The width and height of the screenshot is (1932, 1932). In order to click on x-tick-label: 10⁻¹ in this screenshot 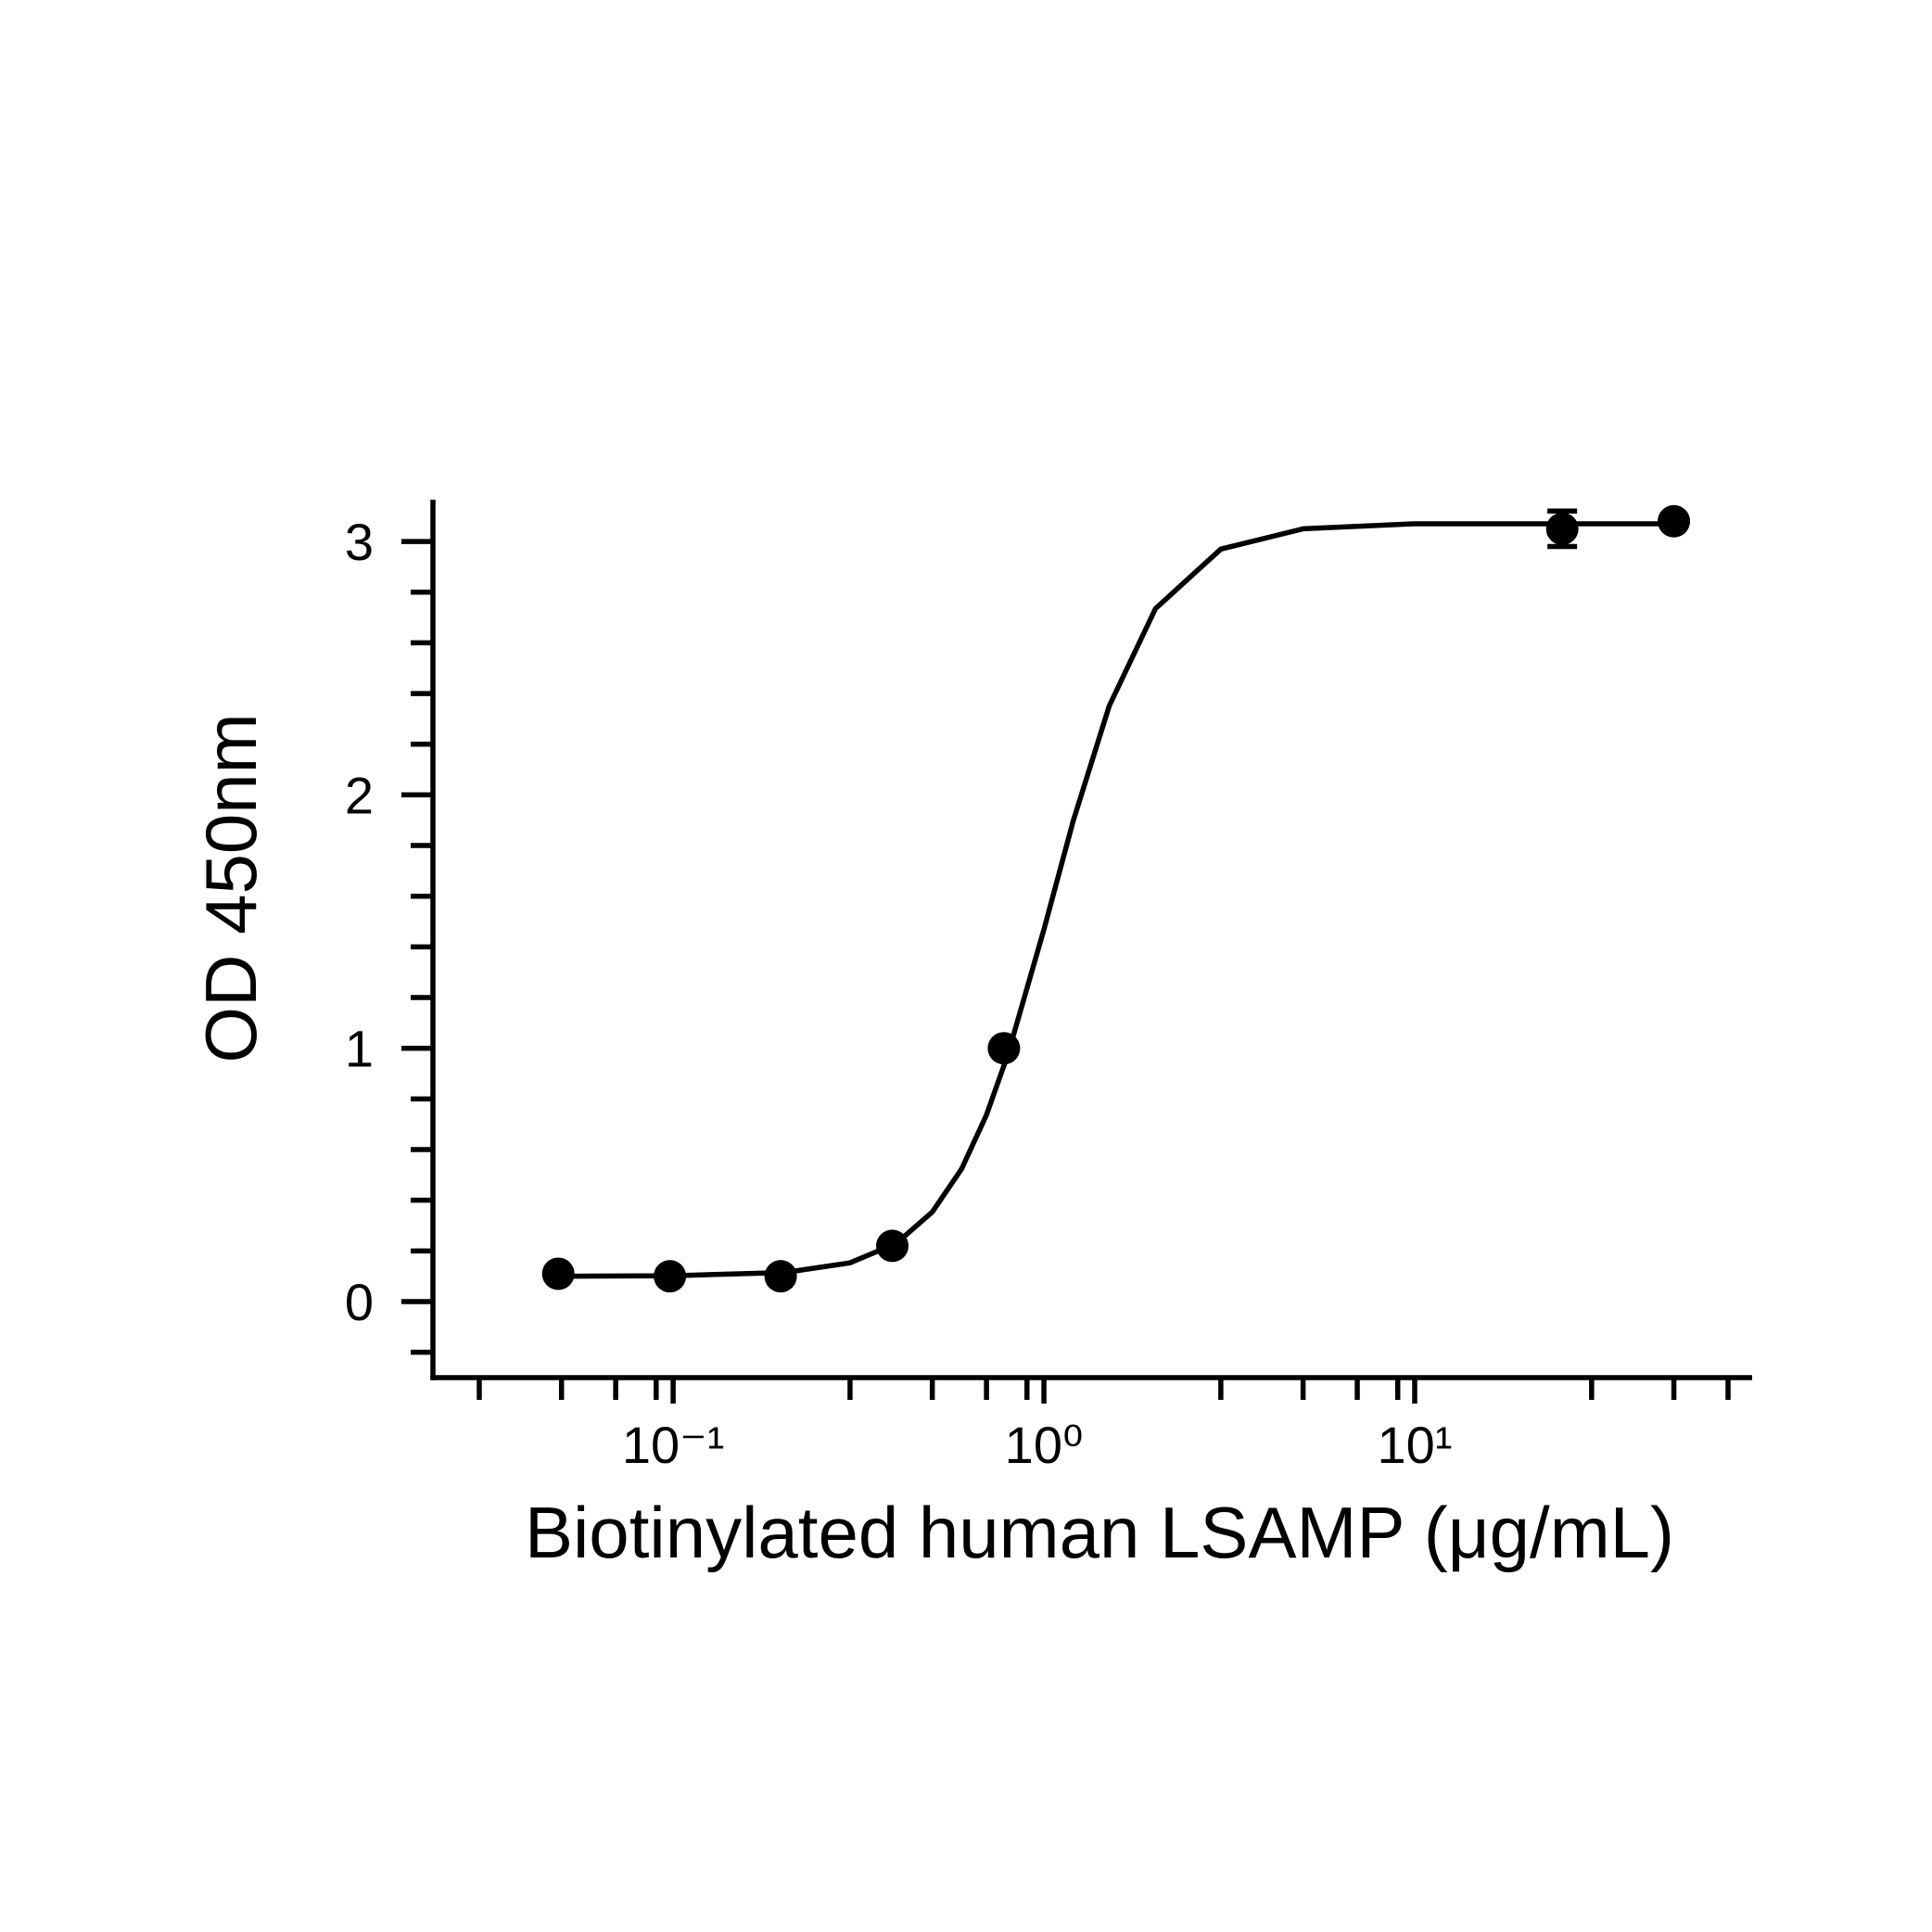, I will do `click(673, 1445)`.